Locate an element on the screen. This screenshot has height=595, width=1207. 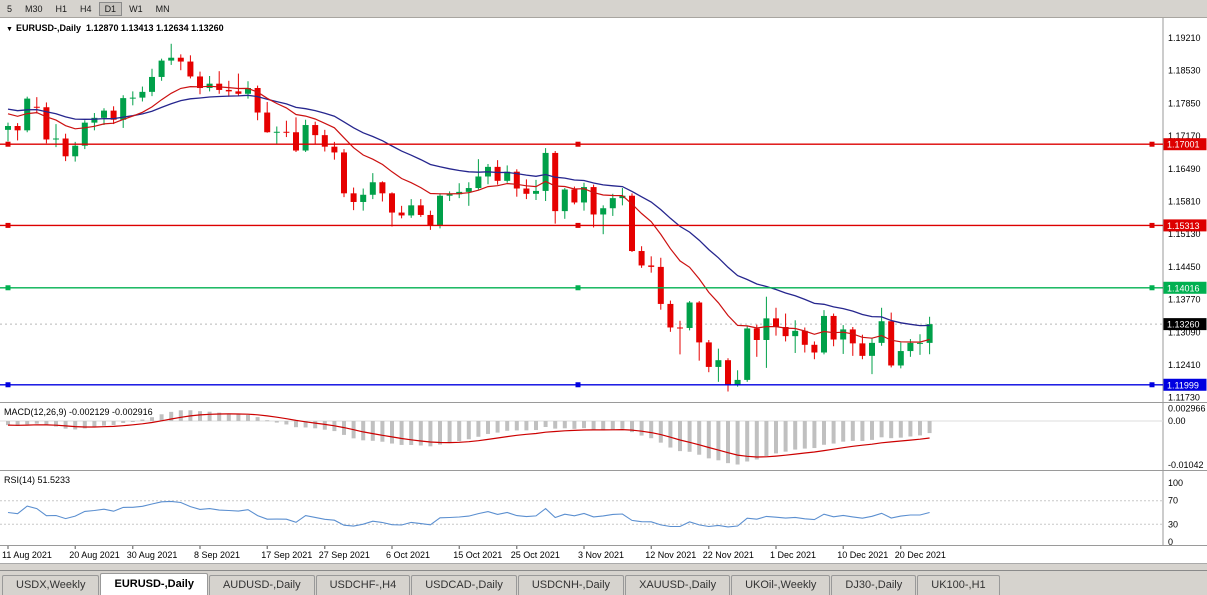
price-tag-1.11999: 1.11999 is located at coordinates (1185, 384).